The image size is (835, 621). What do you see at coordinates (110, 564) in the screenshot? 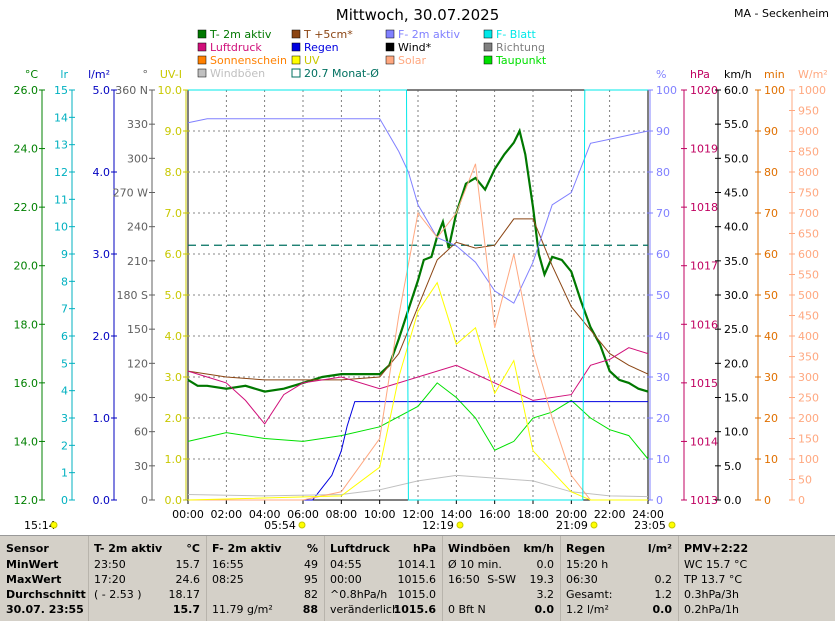
I see `stats-cell-label: 23:50` at bounding box center [110, 564].